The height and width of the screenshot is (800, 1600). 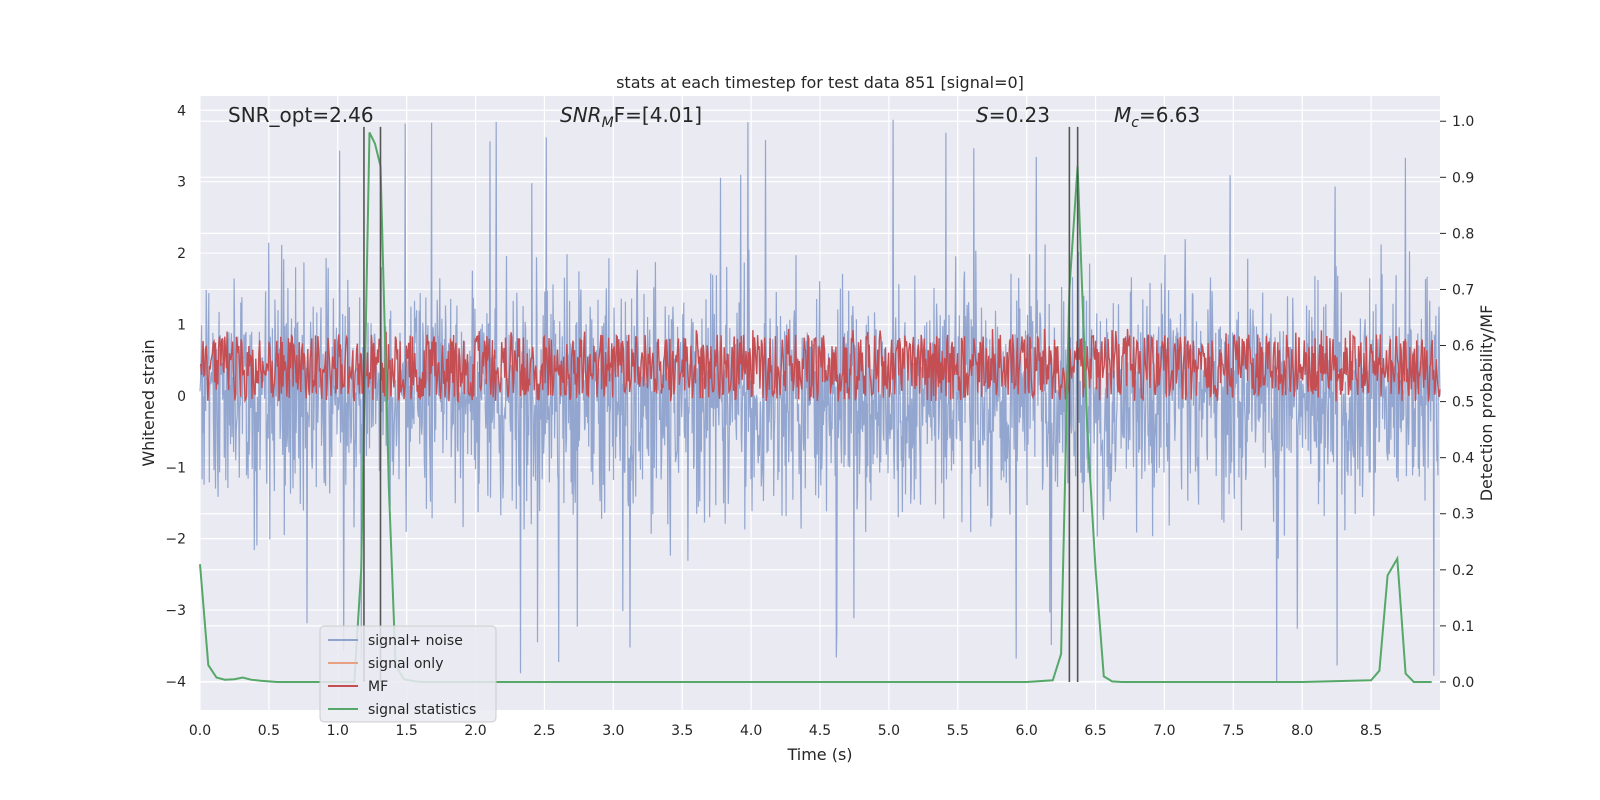 I want to click on series-mf, so click(x=820, y=366).